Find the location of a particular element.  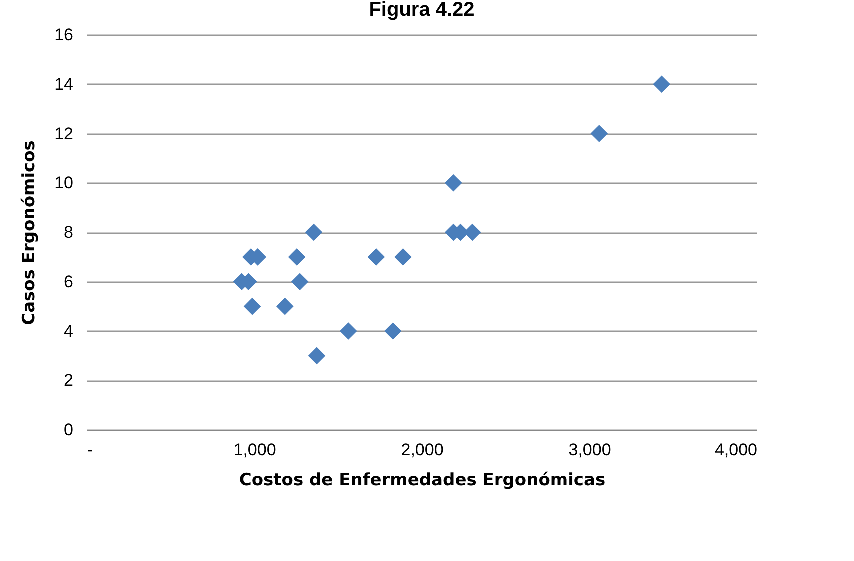

chart-title: Figura 4.22 is located at coordinates (422, 10).